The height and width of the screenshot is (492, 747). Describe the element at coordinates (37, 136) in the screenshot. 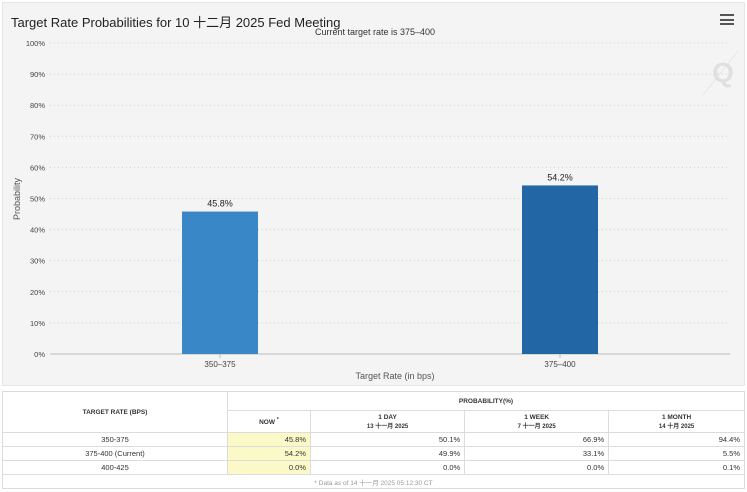

I see `y-tick-label: 70%` at that location.